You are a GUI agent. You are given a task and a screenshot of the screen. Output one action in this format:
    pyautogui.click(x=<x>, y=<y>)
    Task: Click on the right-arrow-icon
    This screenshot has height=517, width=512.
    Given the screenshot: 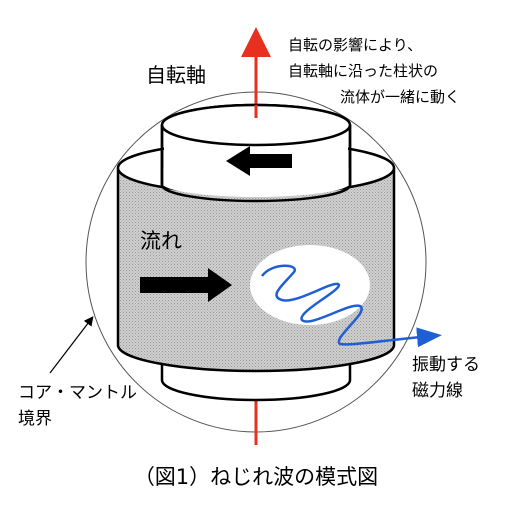 What is the action you would take?
    pyautogui.click(x=186, y=285)
    